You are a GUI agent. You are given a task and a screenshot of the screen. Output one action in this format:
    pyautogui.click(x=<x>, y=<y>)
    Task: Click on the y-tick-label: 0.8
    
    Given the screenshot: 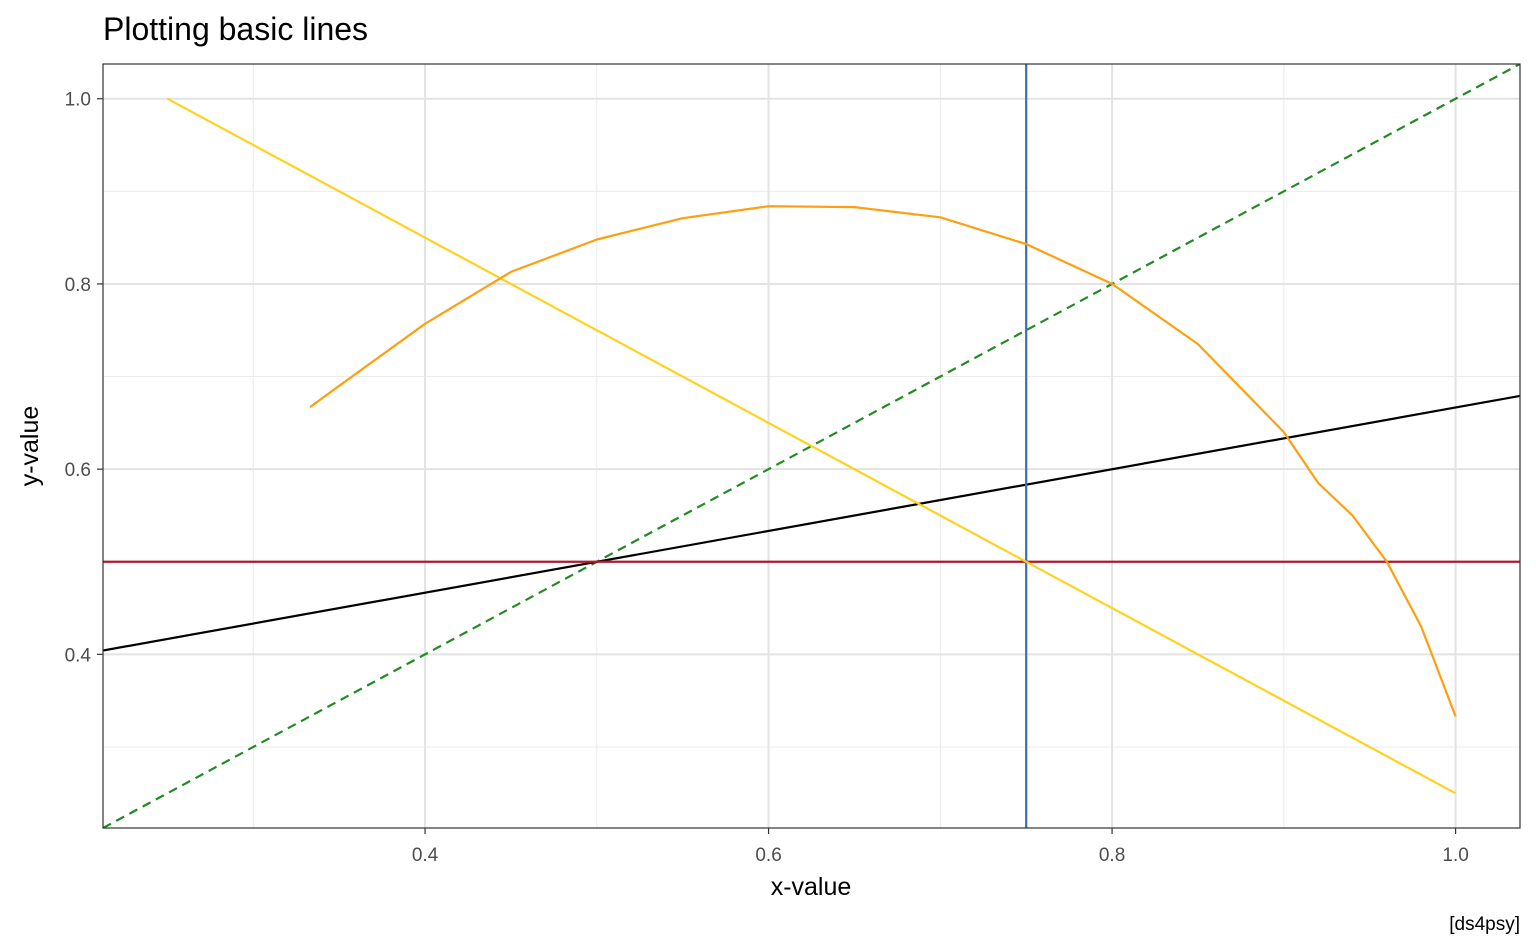 What is the action you would take?
    pyautogui.click(x=78, y=285)
    